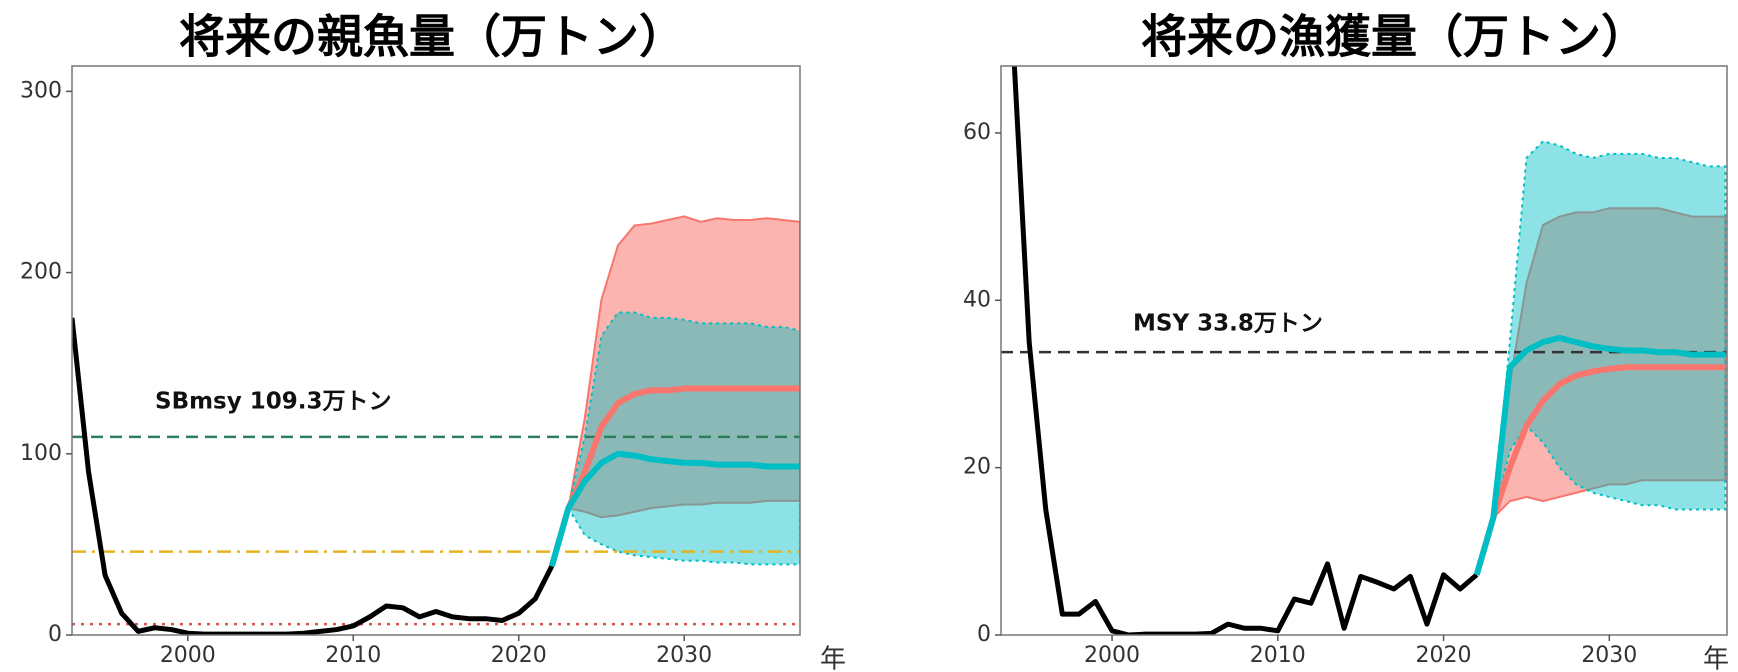 Image resolution: width=1738 pixels, height=672 pixels. What do you see at coordinates (41, 453) in the screenshot?
I see `y-tick-label: 100` at bounding box center [41, 453].